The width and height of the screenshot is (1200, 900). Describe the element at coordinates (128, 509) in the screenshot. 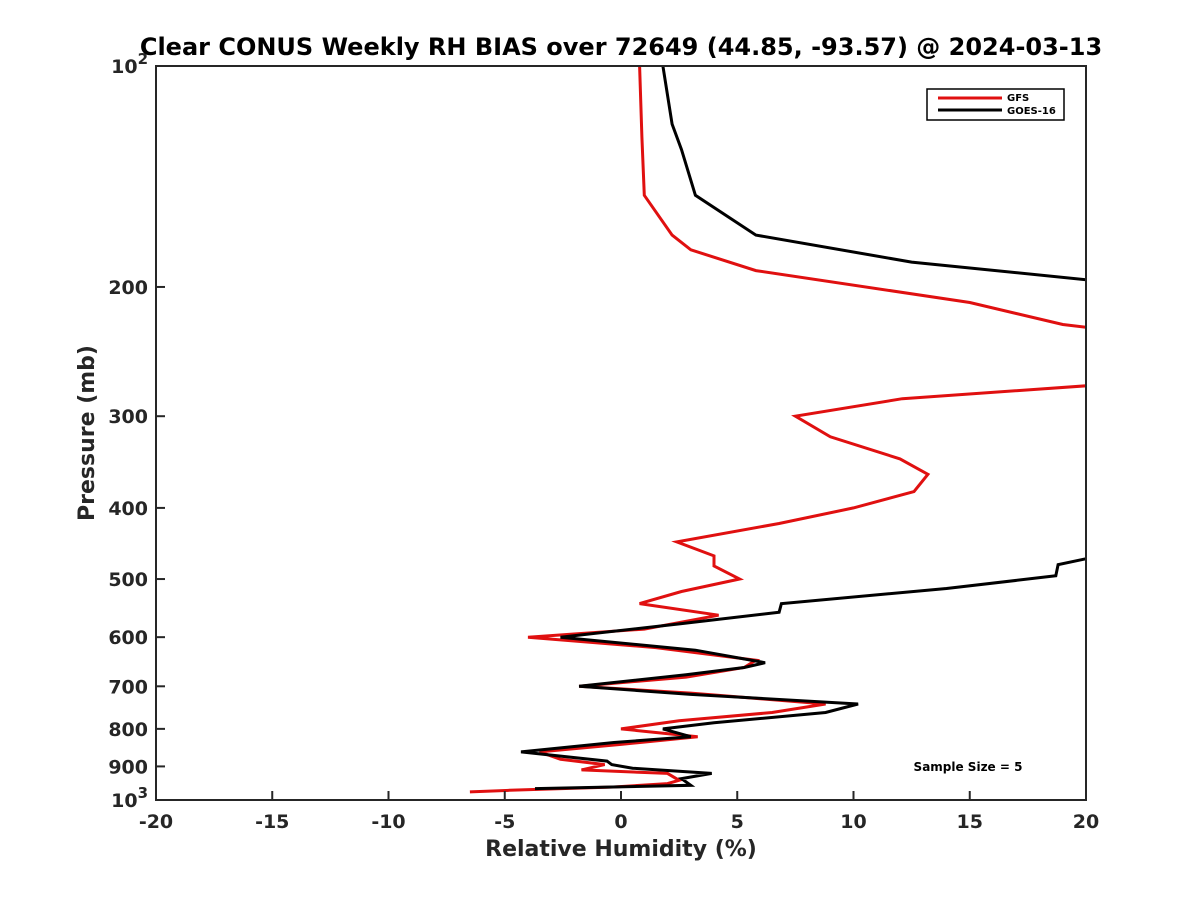

I see `y-tick-label: 400` at that location.